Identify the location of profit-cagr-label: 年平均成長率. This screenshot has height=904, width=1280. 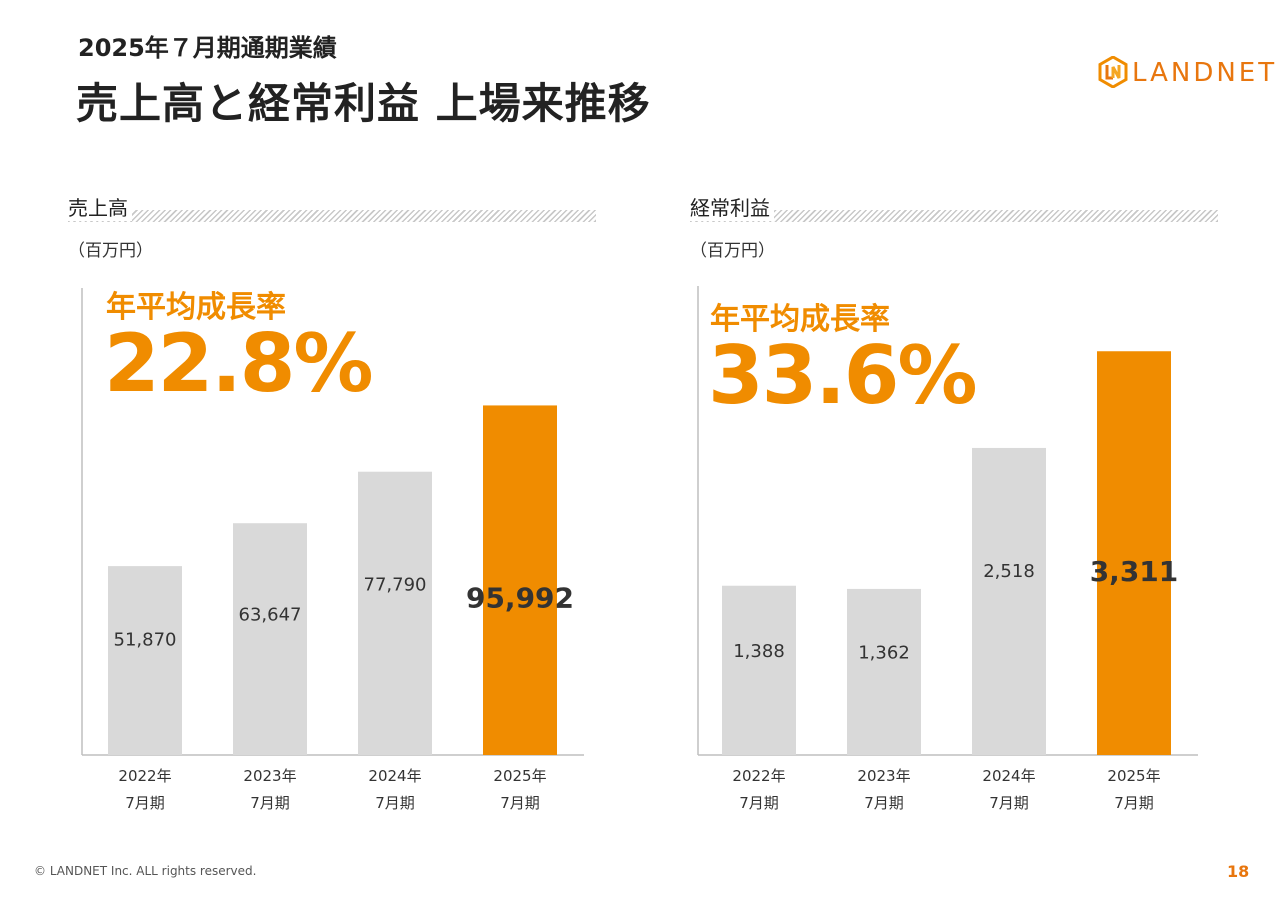
(800, 319).